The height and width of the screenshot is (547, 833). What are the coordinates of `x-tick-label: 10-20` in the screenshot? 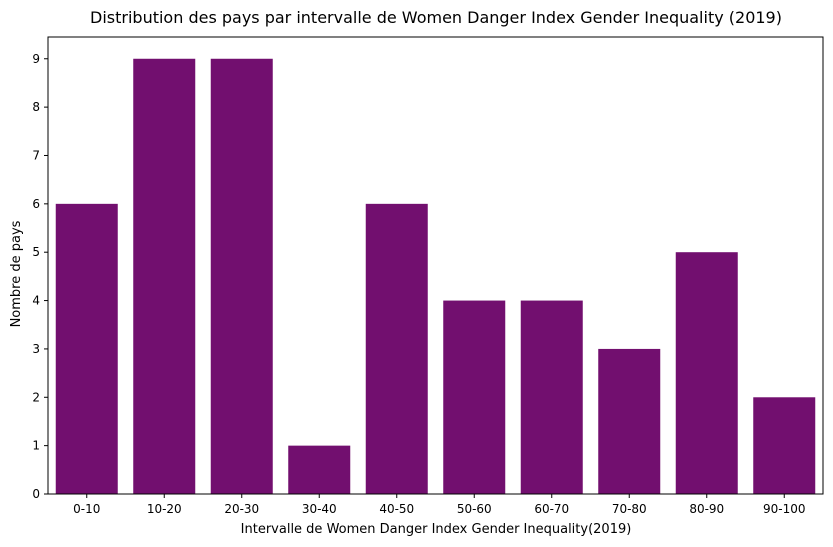 It's located at (164, 509).